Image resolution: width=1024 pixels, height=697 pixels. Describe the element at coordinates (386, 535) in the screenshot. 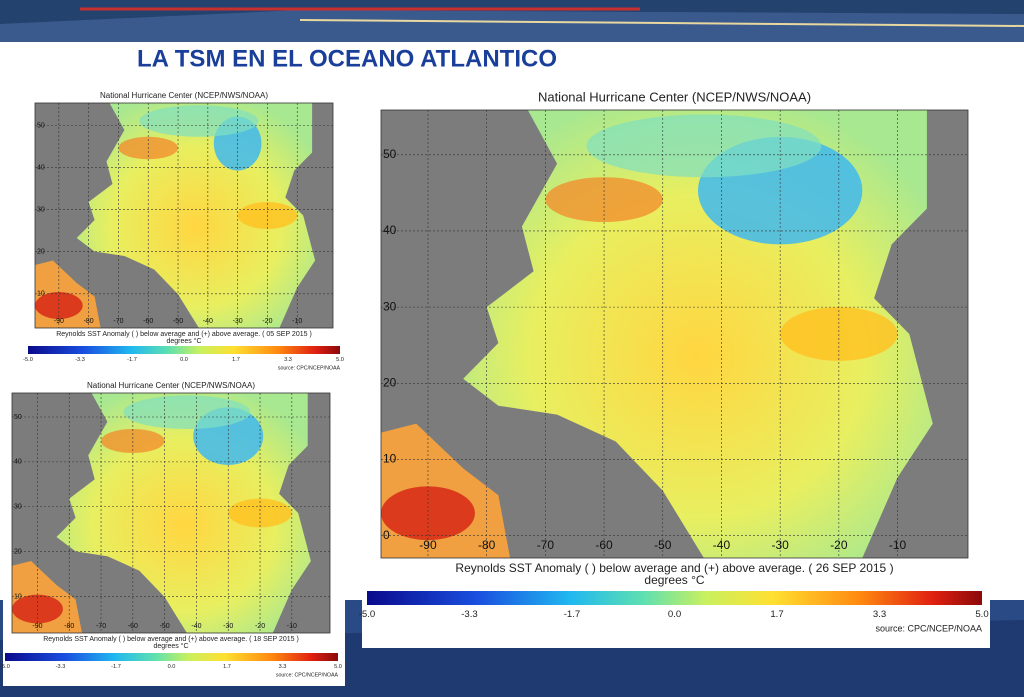

I see `lat-label: 0` at that location.